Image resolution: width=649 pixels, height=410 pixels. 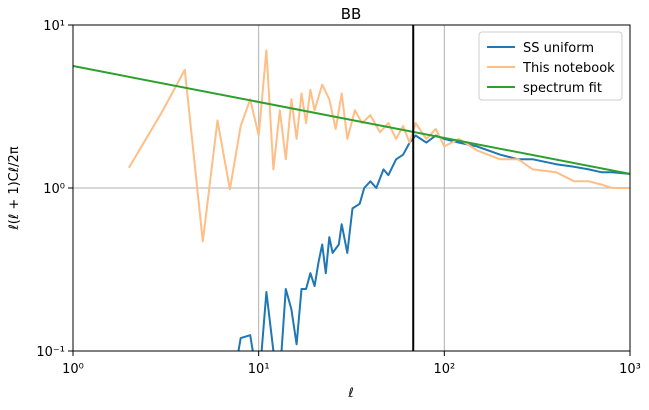 What do you see at coordinates (259, 369) in the screenshot?
I see `x-tick-label: 10¹` at bounding box center [259, 369].